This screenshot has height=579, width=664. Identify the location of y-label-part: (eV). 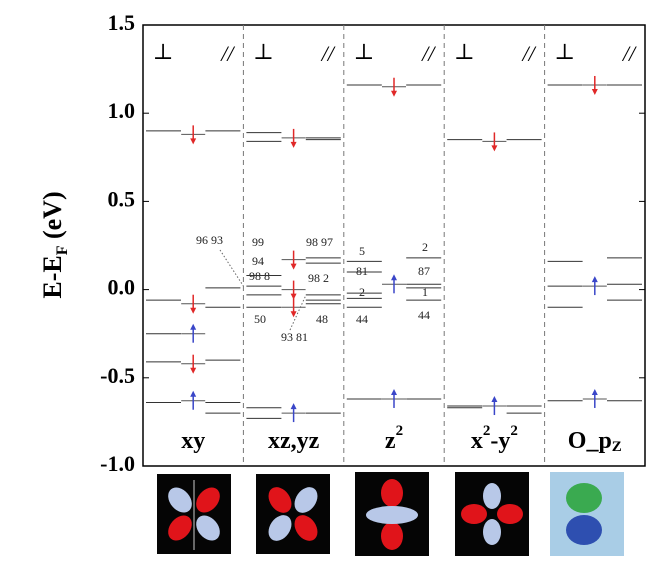
(52, 218).